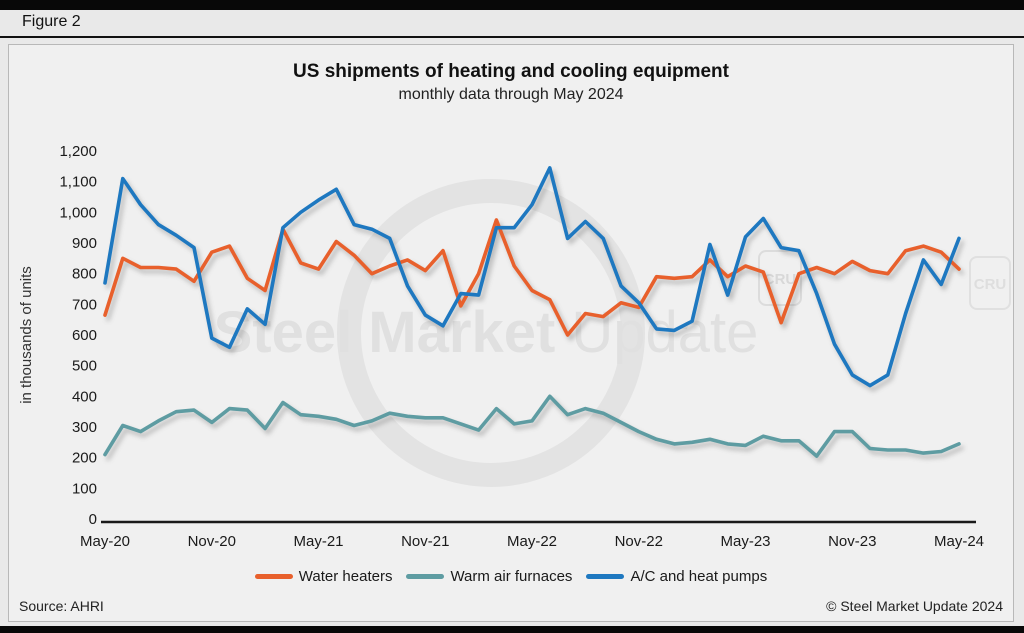 The image size is (1024, 633). Describe the element at coordinates (511, 94) in the screenshot. I see `chart-subtitle: monthly data through May 2024` at that location.